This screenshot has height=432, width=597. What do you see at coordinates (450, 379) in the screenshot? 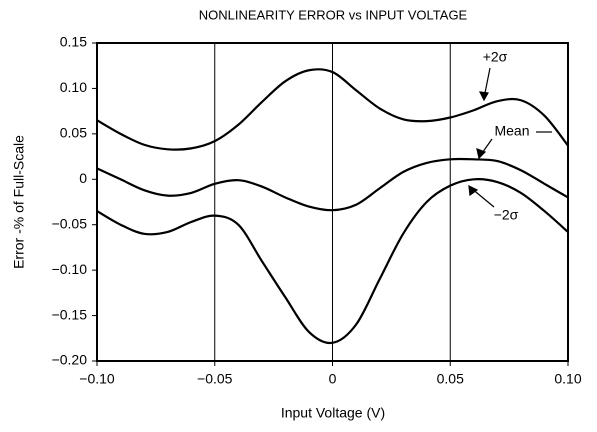
I see `x-tick-label: 0.05` at bounding box center [450, 379].